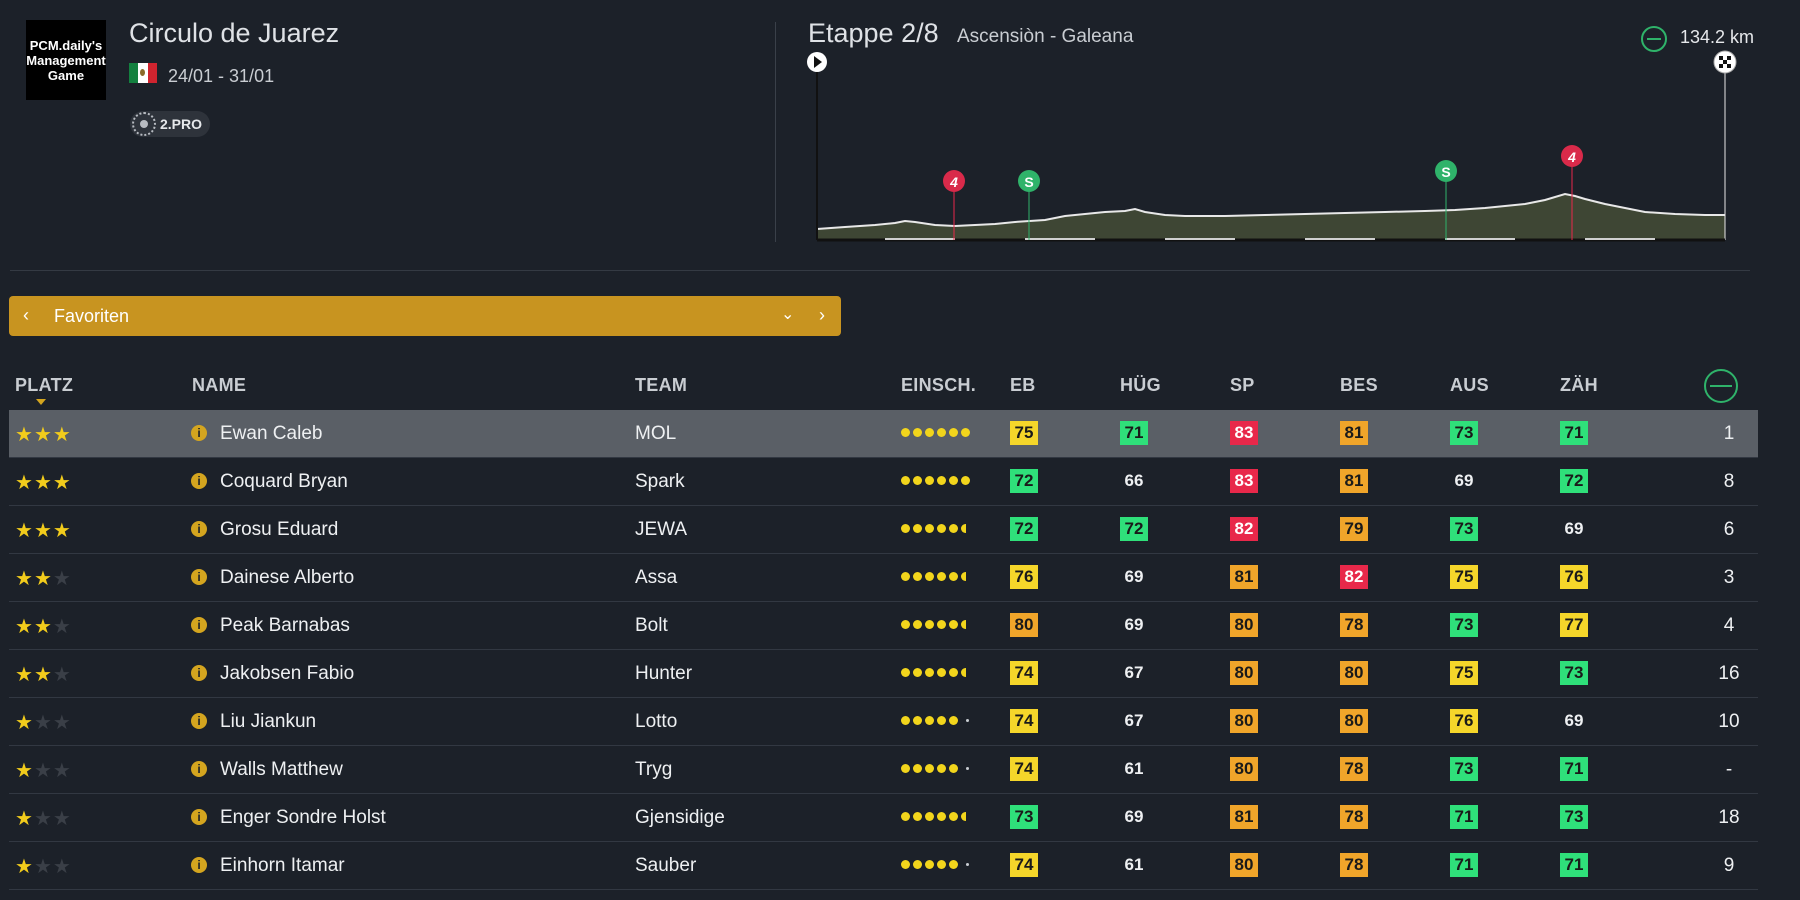  What do you see at coordinates (1024, 481) in the screenshot?
I see `stat-eb: 72` at bounding box center [1024, 481].